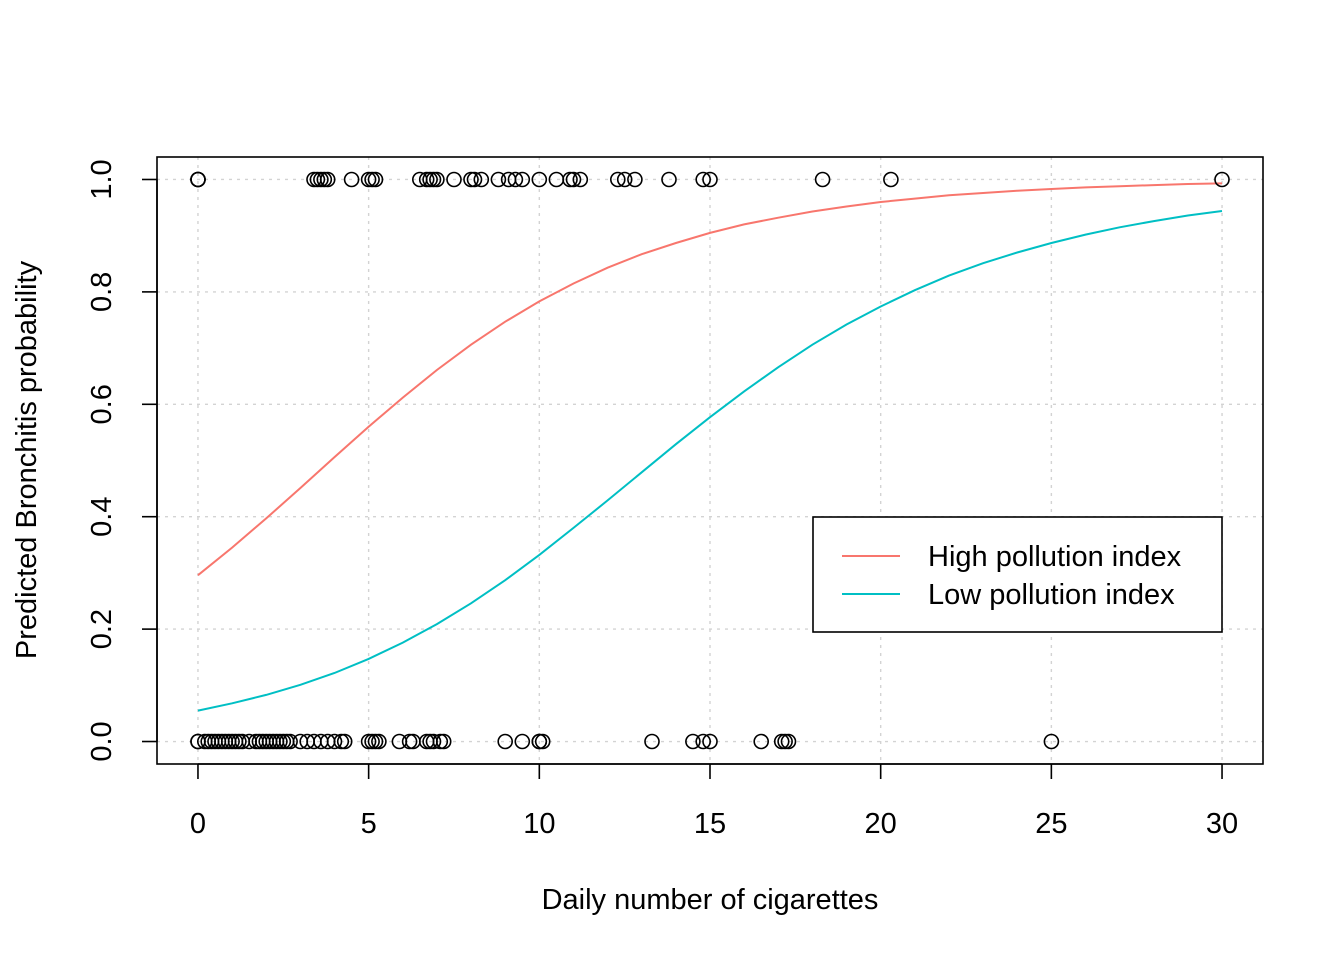 The width and height of the screenshot is (1344, 960). Describe the element at coordinates (710, 824) in the screenshot. I see `x-tick-label: 15` at that location.